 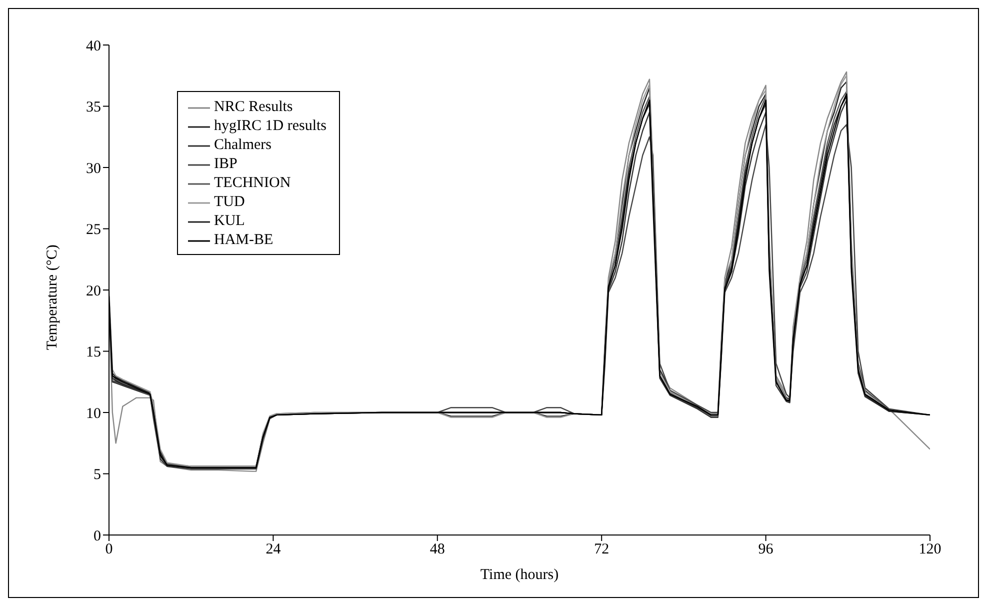 I want to click on x-tick-label: 72, so click(x=602, y=550).